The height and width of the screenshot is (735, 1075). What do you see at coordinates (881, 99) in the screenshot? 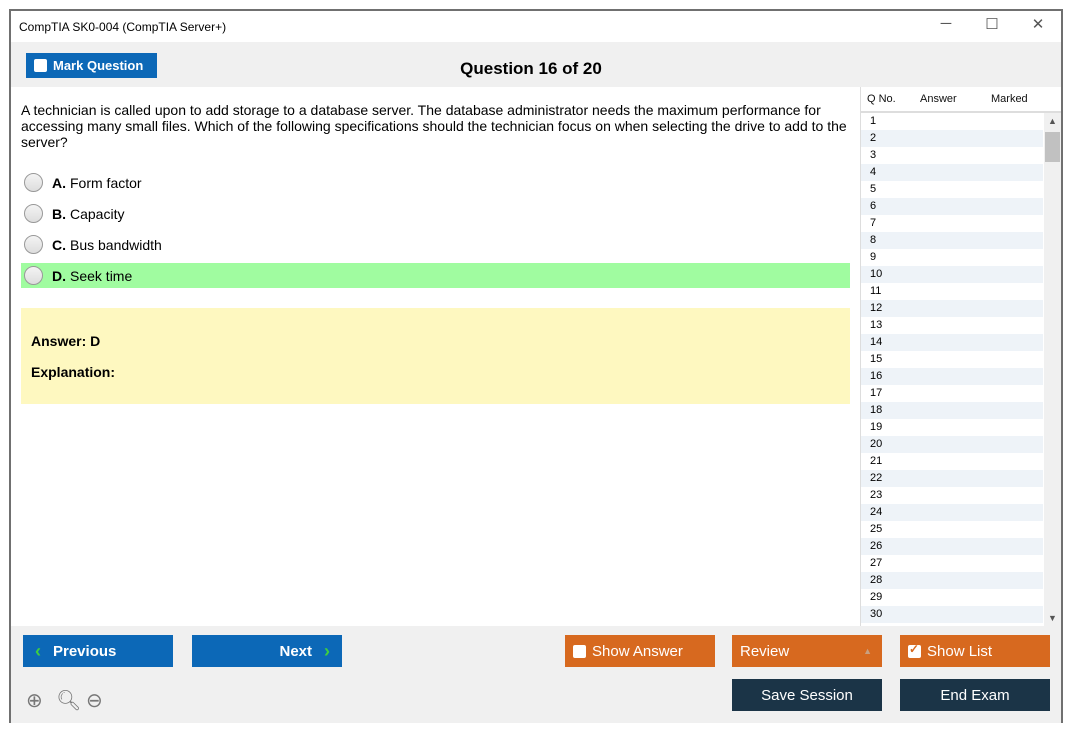
I see `header-qno: Q No.` at bounding box center [881, 99].